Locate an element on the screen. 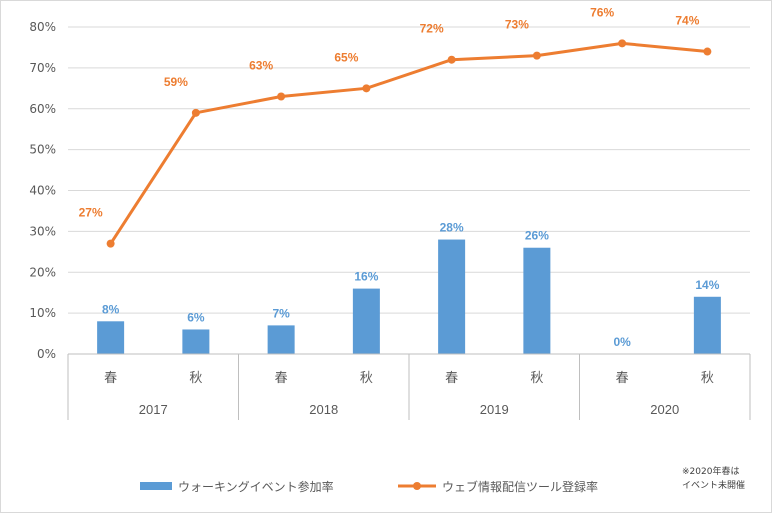 The image size is (772, 513). y-tick-label: 40% is located at coordinates (42, 191).